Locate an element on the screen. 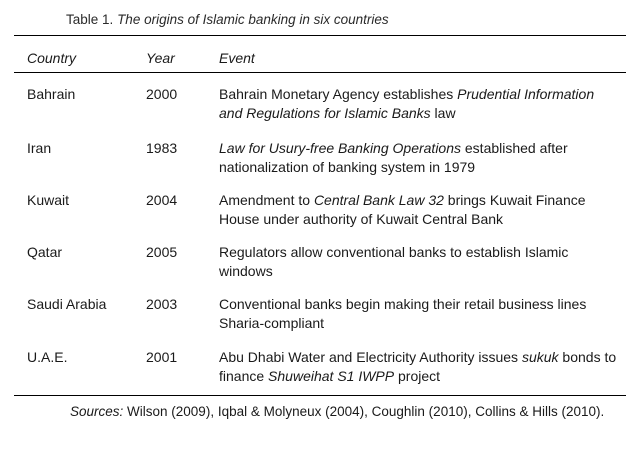 The image size is (640, 472). event-text: law is located at coordinates (443, 113).